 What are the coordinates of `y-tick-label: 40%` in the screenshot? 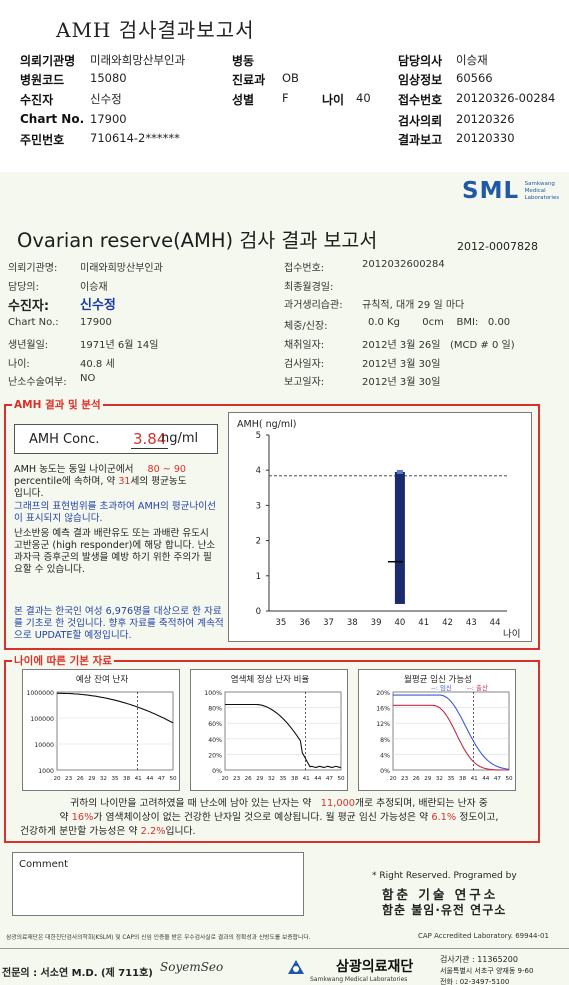 It's located at (215, 740).